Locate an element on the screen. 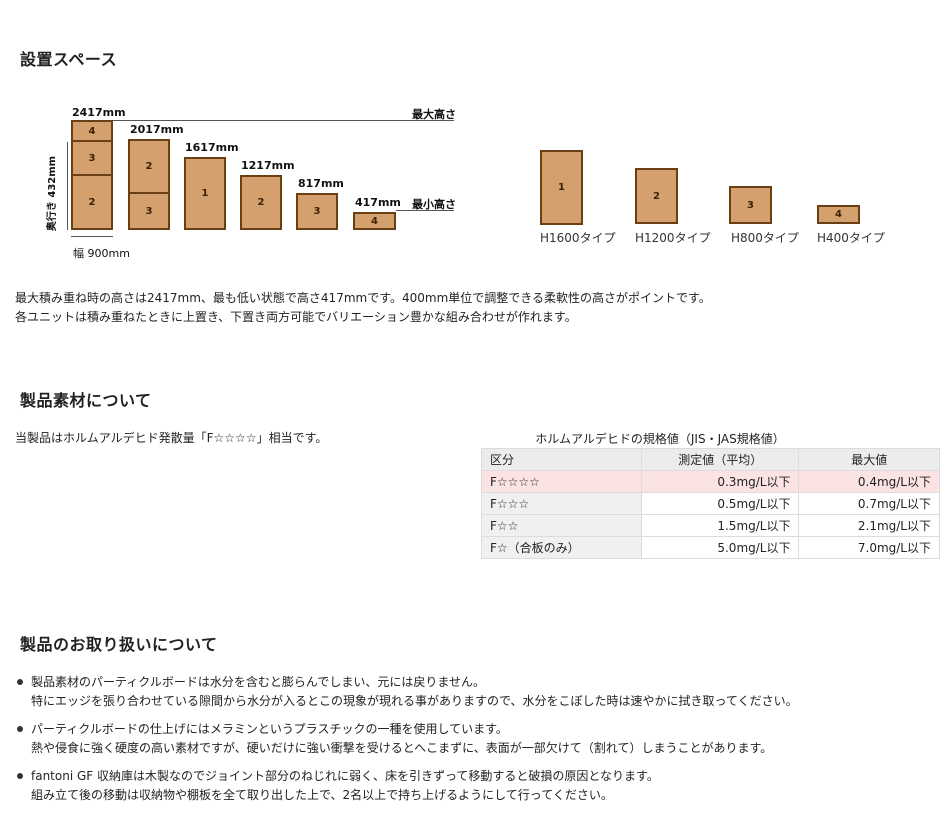 This screenshot has height=832, width=950. height-label-1617: 1617mm is located at coordinates (212, 147).